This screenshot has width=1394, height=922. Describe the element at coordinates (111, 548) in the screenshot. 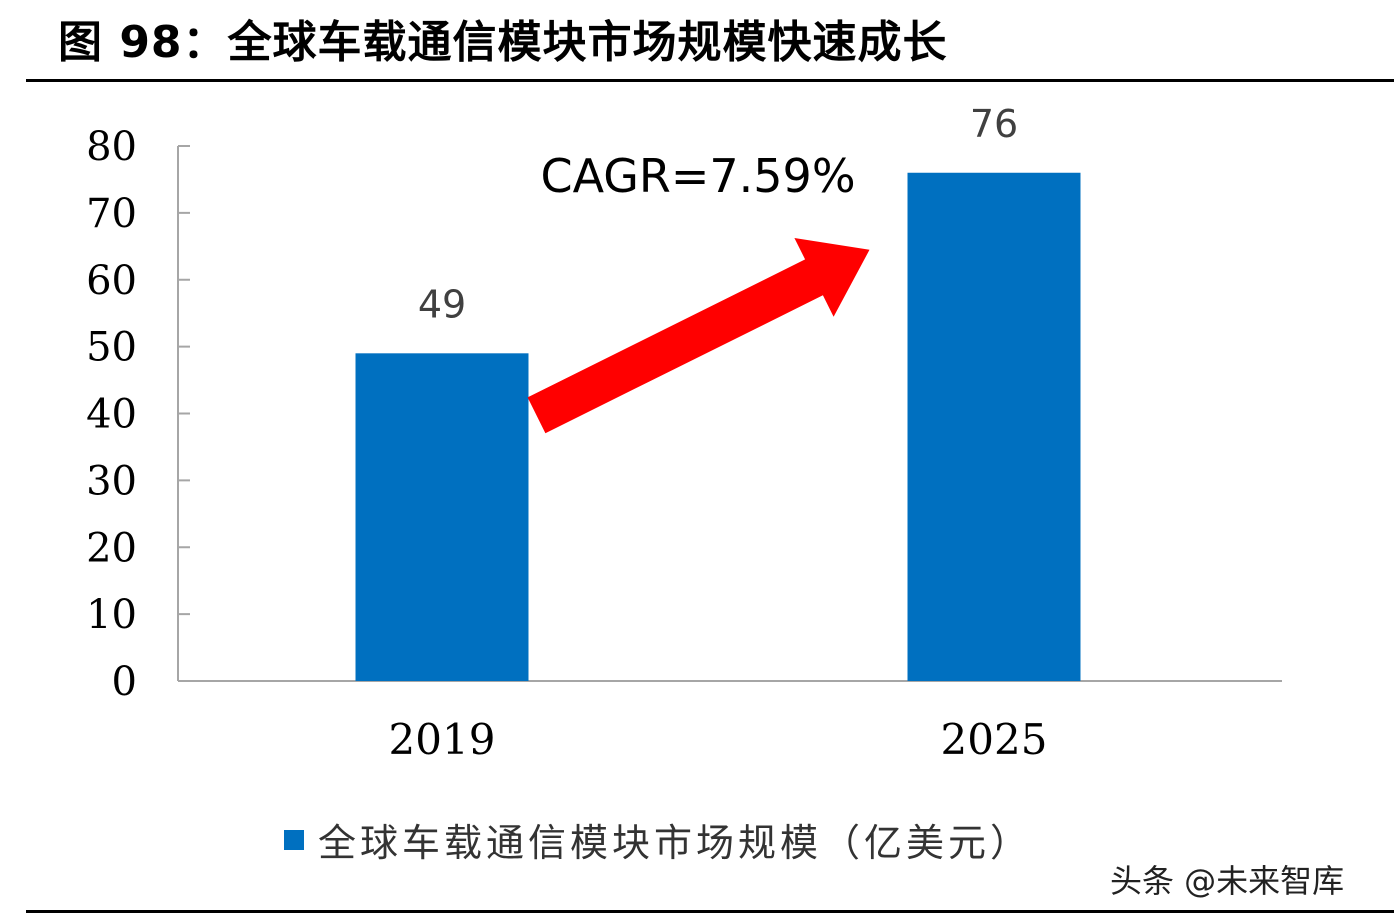

I see `y-tick-label: 20` at that location.